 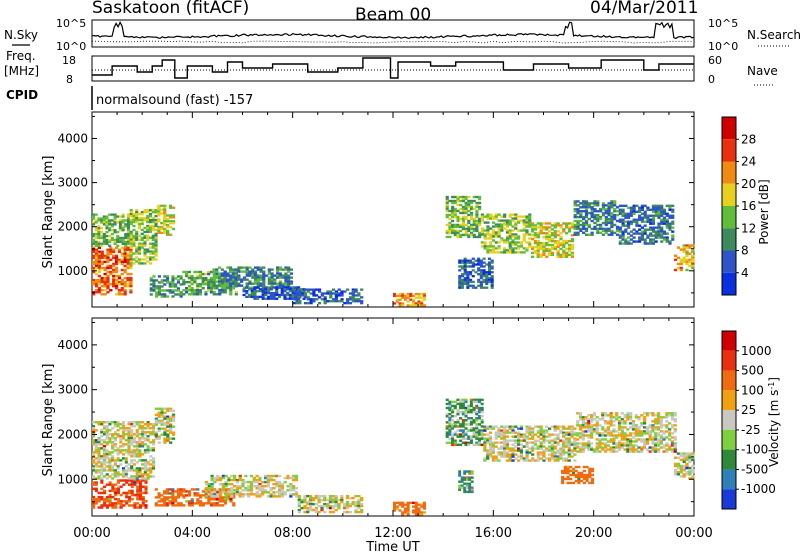 What do you see at coordinates (745, 251) in the screenshot?
I see `colorbar-tick-label: 8` at bounding box center [745, 251].